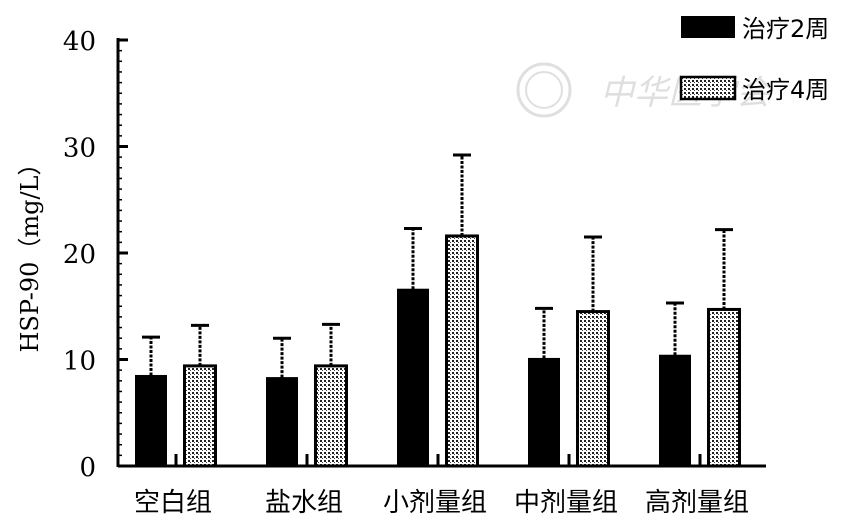 The width and height of the screenshot is (856, 527). Describe the element at coordinates (30, 252) in the screenshot. I see `y-axis-label: HSP-90（mg/L）` at that location.